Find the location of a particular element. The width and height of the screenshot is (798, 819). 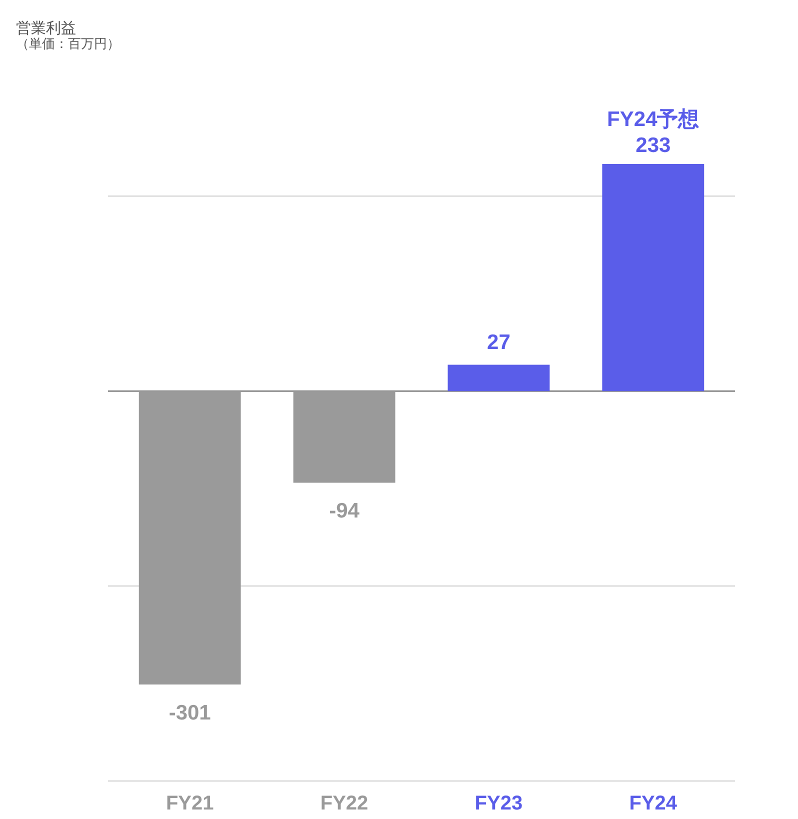

x-tick-label: FY21 is located at coordinates (190, 803).